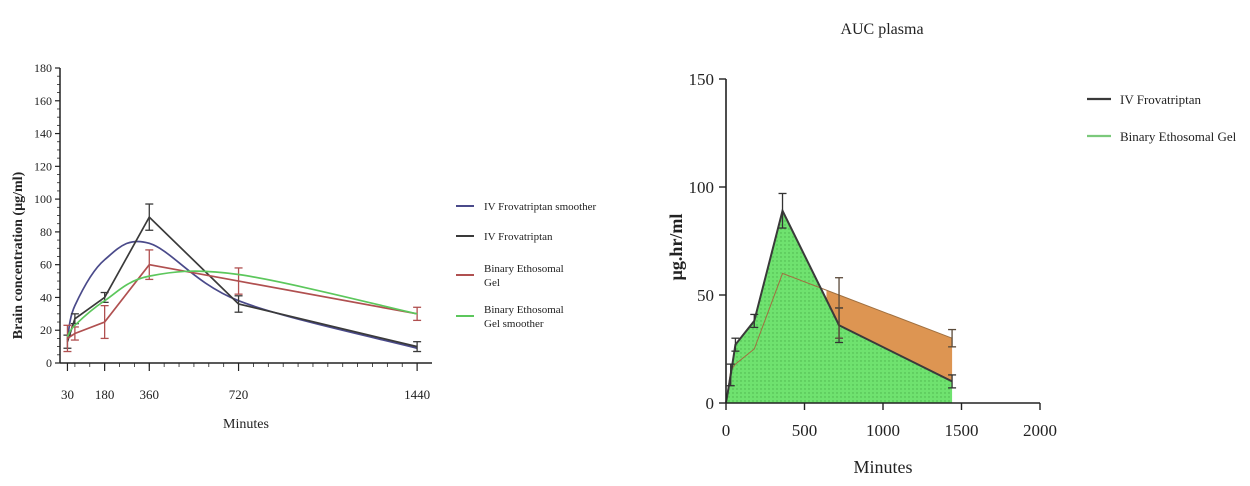  Describe the element at coordinates (239, 394) in the screenshot. I see `left-x-tick-label: 720` at that location.